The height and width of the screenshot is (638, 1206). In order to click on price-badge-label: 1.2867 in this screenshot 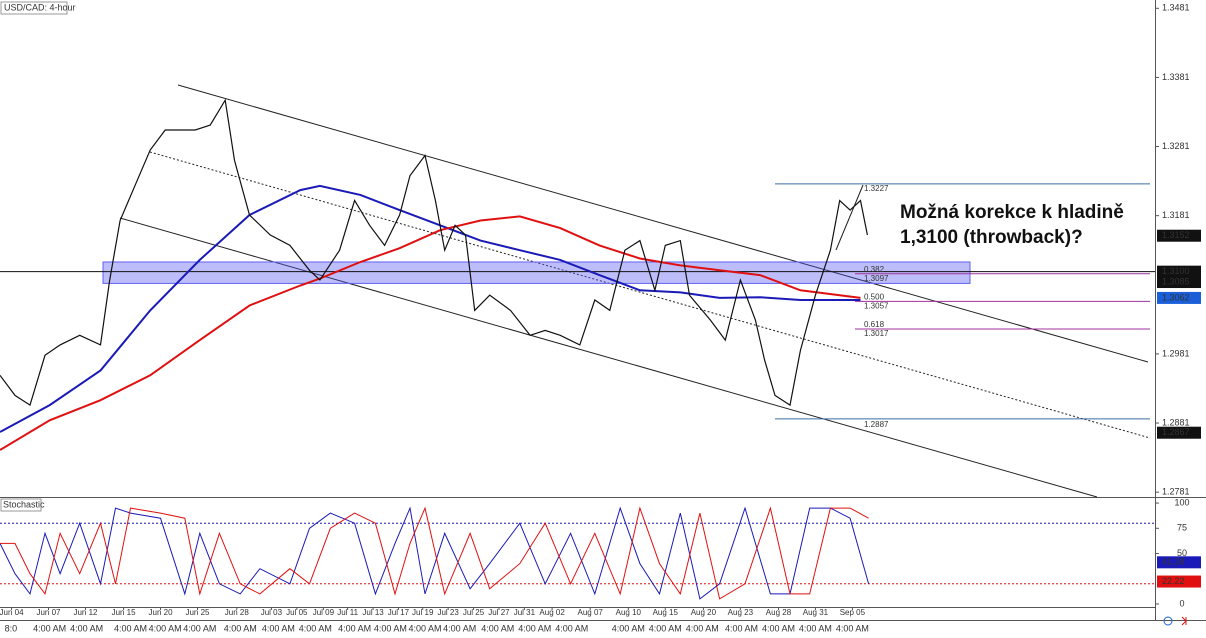, I will do `click(1176, 432)`.